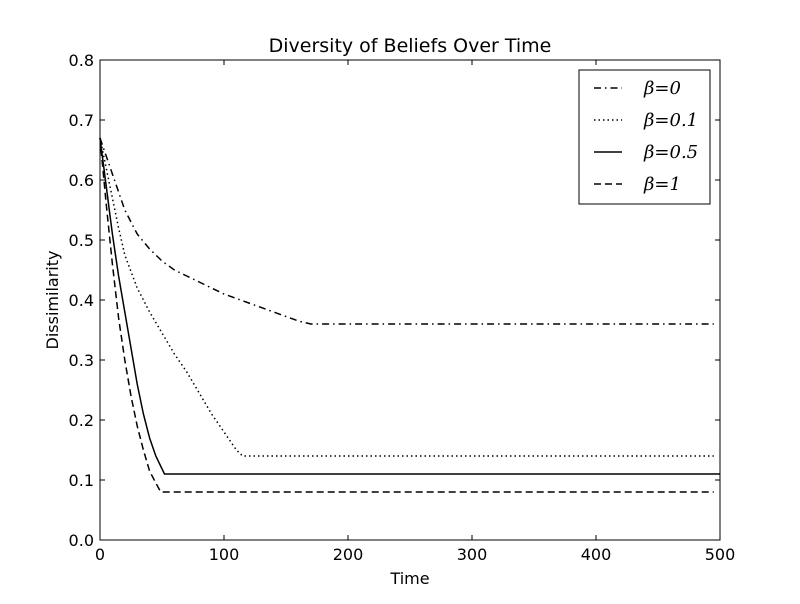  I want to click on x-tick-label: 400, so click(596, 554).